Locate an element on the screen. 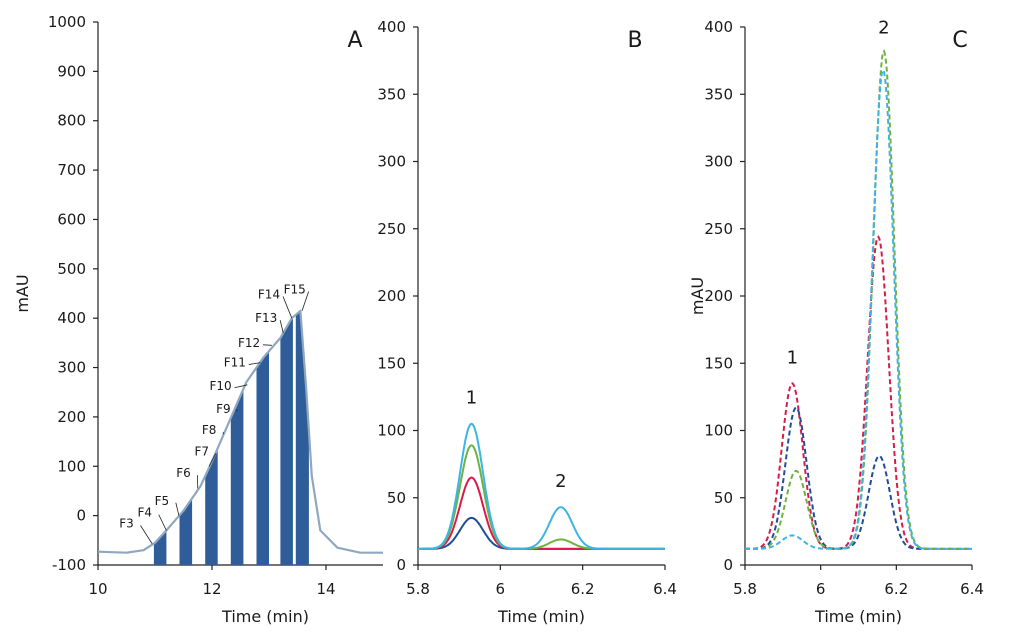 This screenshot has width=1024, height=641. y-tick-label: 700 is located at coordinates (71, 170).